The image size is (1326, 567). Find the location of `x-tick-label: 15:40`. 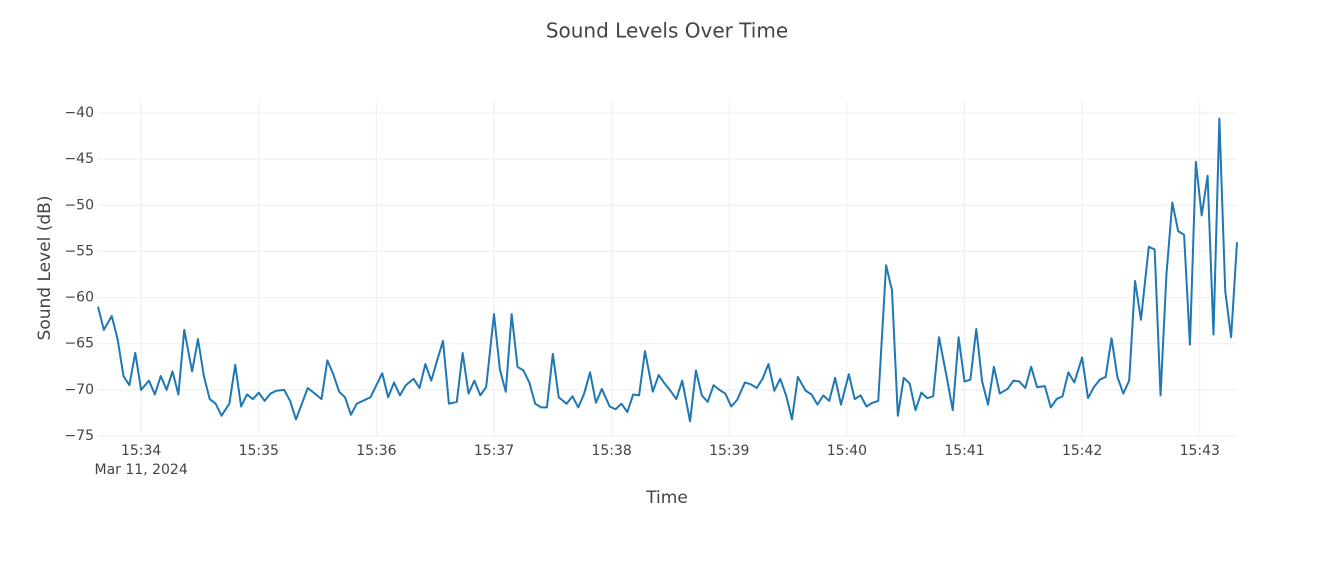

x-tick-label: 15:40 is located at coordinates (847, 451).